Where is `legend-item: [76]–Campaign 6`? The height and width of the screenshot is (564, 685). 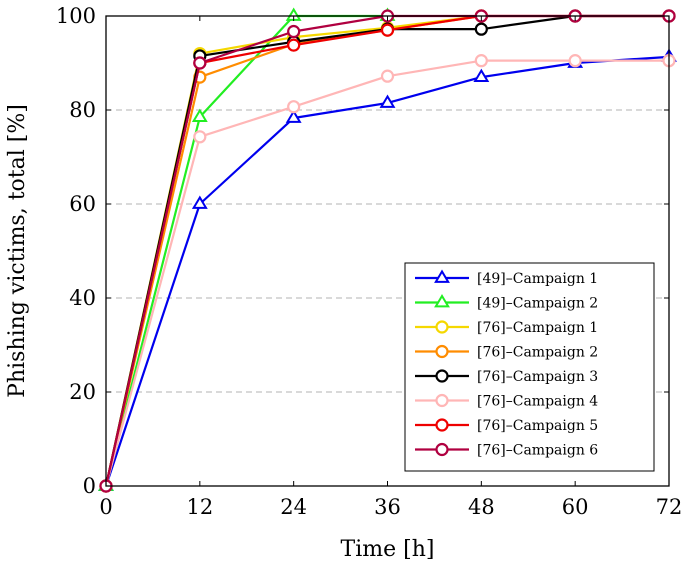
legend-item: [76]–Campaign 6 is located at coordinates (506, 451).